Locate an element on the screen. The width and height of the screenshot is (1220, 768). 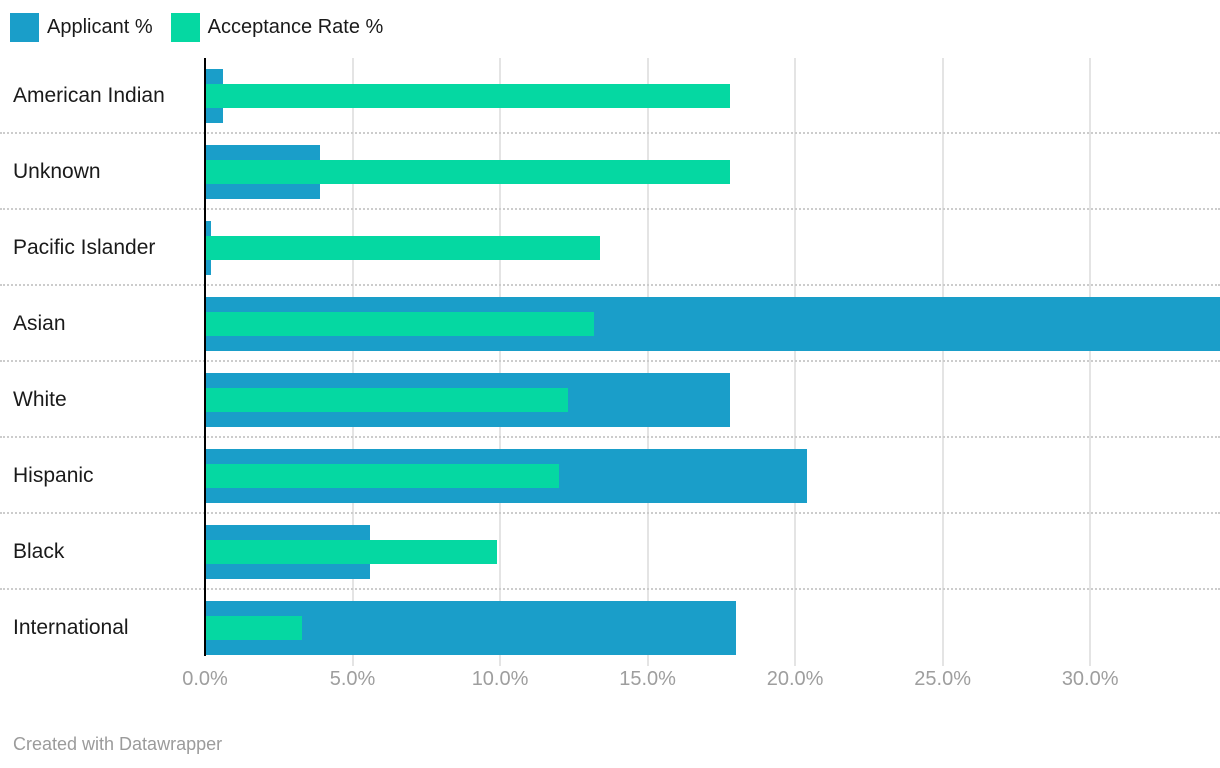
chart-row: Unknown is located at coordinates (610, 172).